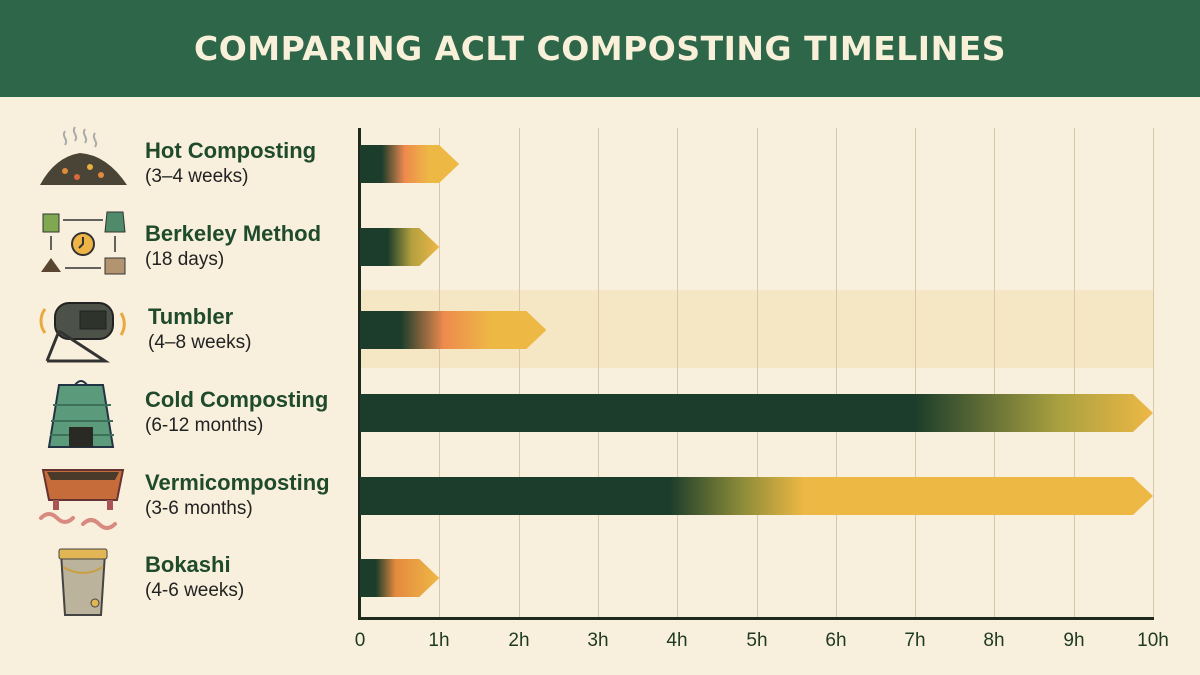 Image resolution: width=1200 pixels, height=675 pixels. Describe the element at coordinates (82, 412) in the screenshot. I see `compost-bin-icon` at that location.